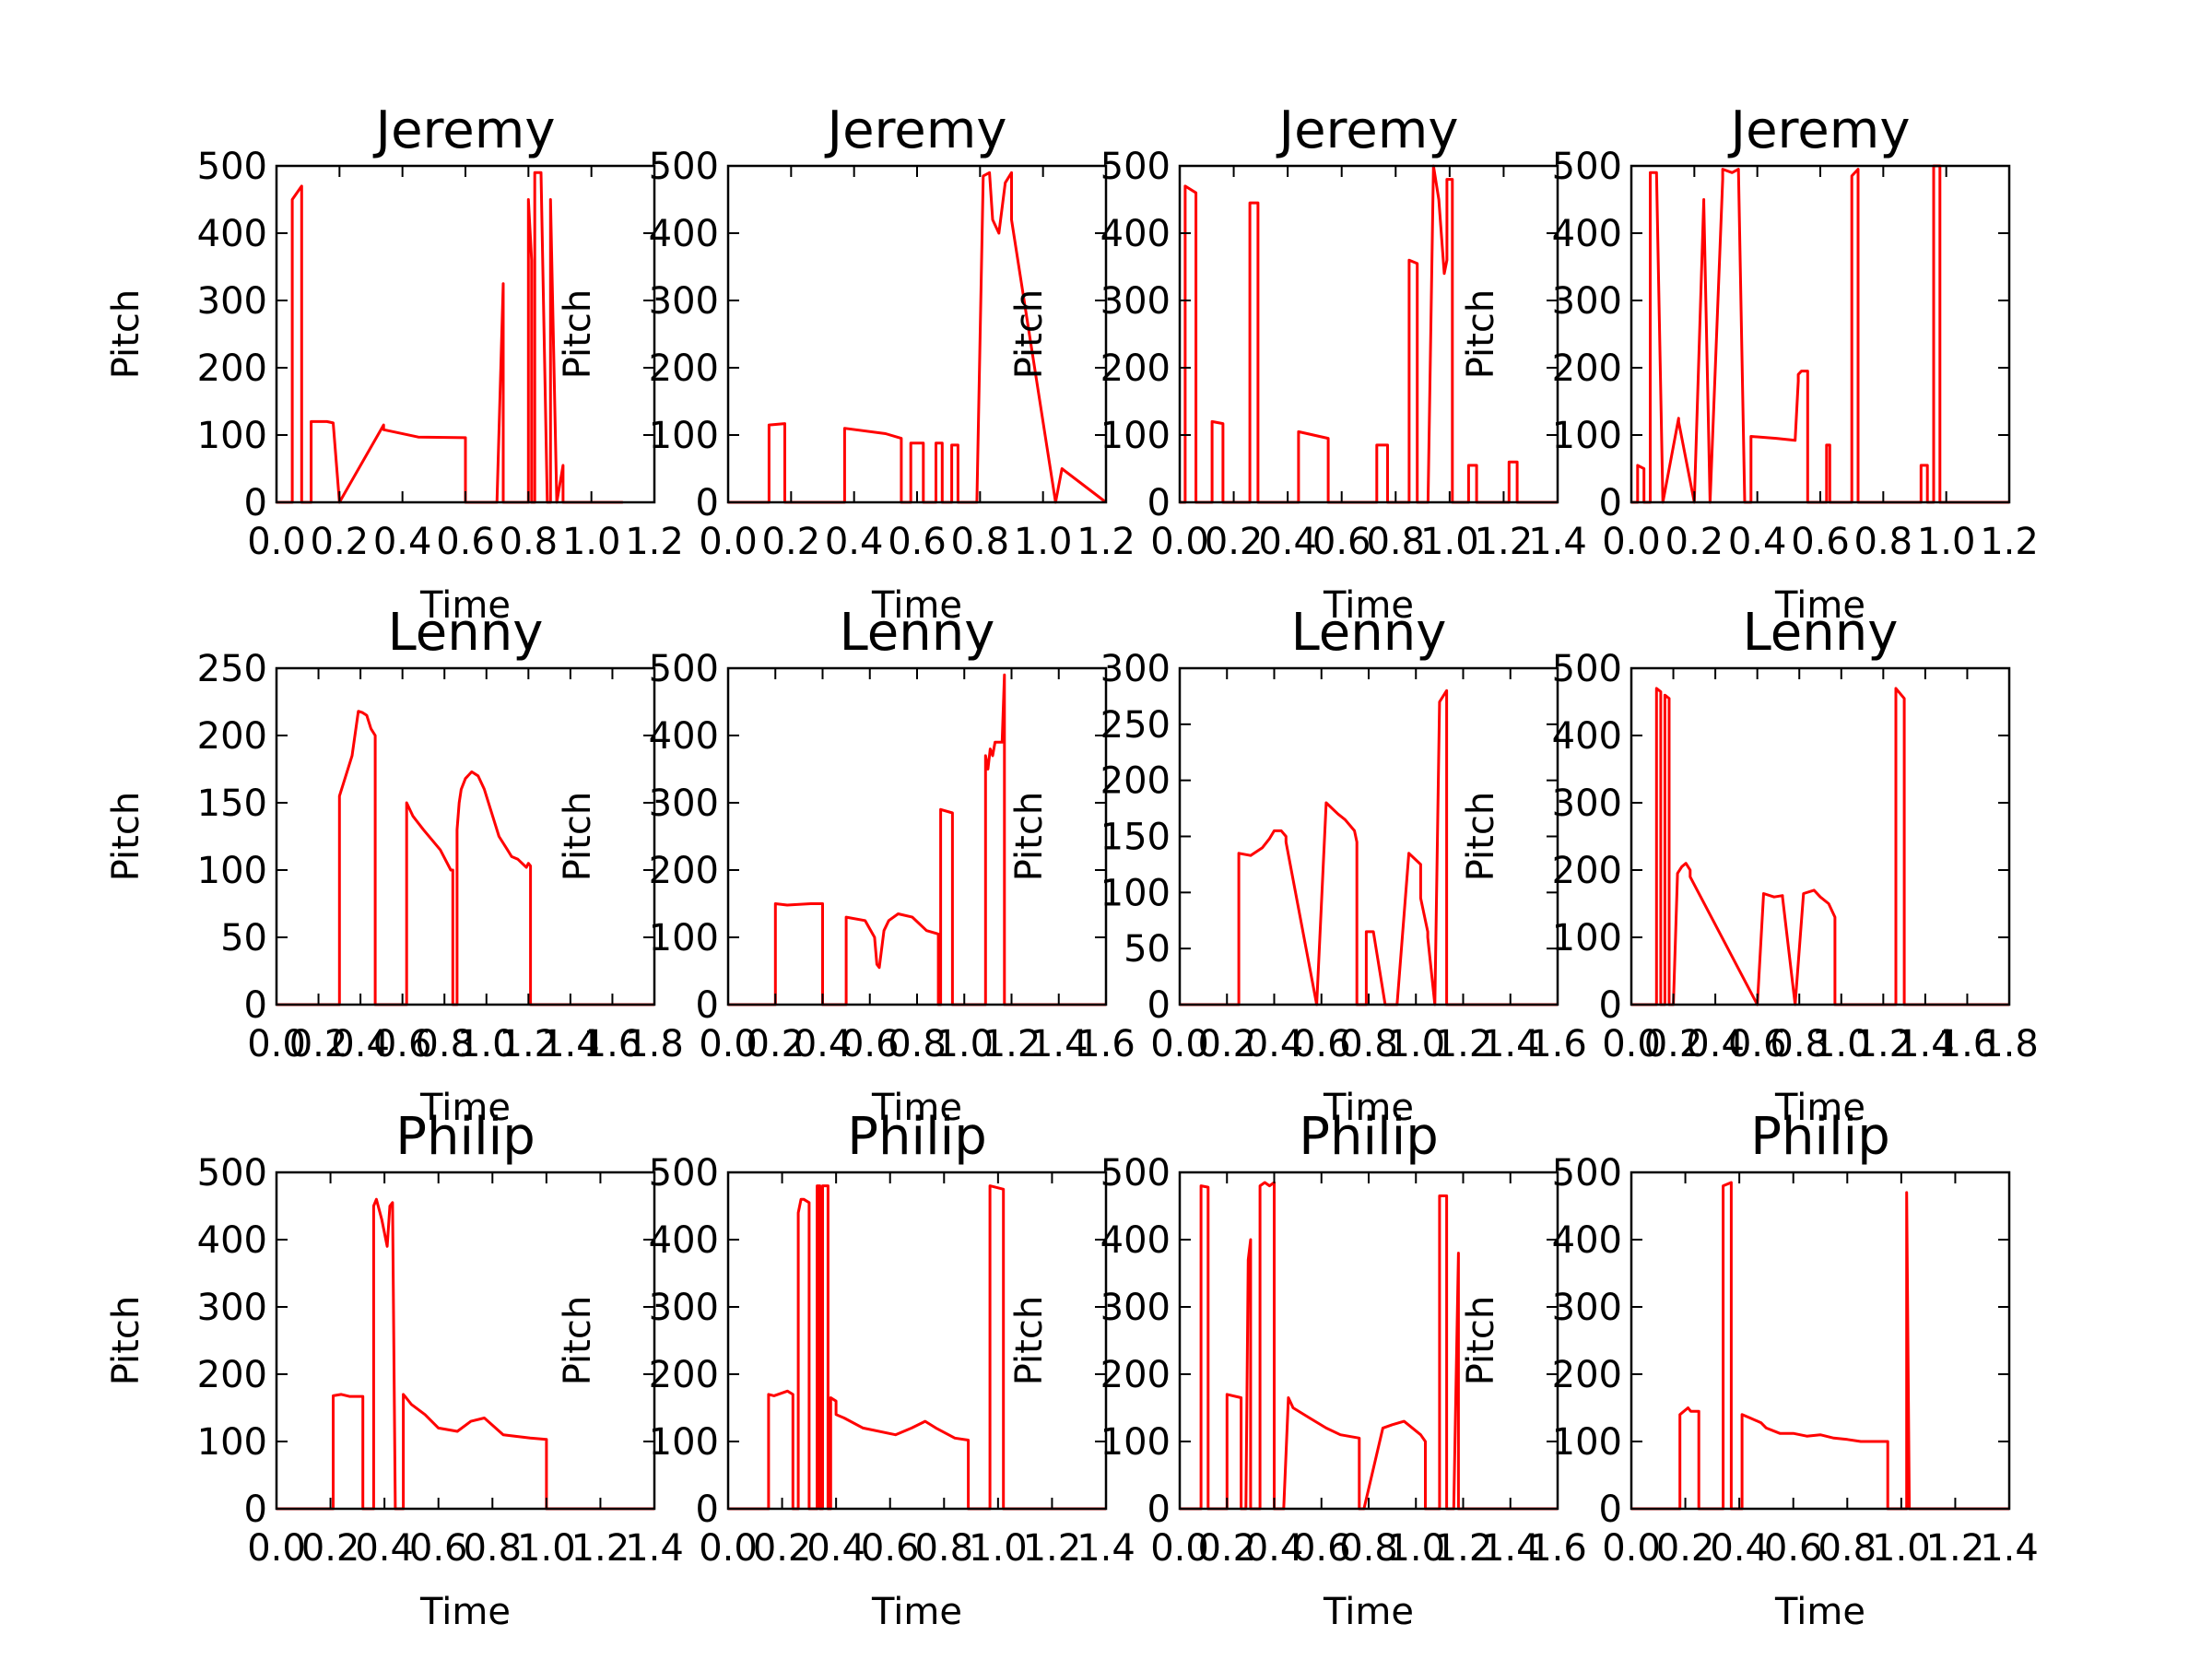  What do you see at coordinates (232, 1173) in the screenshot?
I see `y-tick-label: 500` at bounding box center [232, 1173].